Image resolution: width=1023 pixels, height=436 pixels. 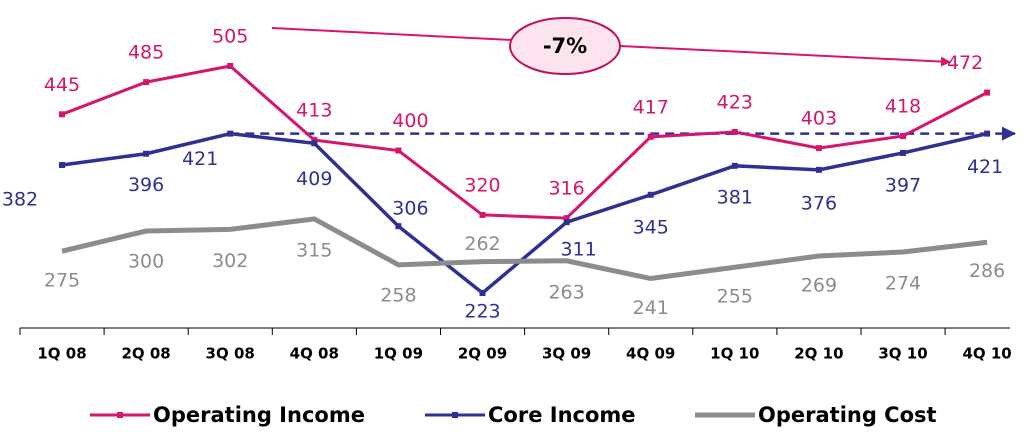 I want to click on x-tick-label: 4Q 09, so click(x=650, y=354).